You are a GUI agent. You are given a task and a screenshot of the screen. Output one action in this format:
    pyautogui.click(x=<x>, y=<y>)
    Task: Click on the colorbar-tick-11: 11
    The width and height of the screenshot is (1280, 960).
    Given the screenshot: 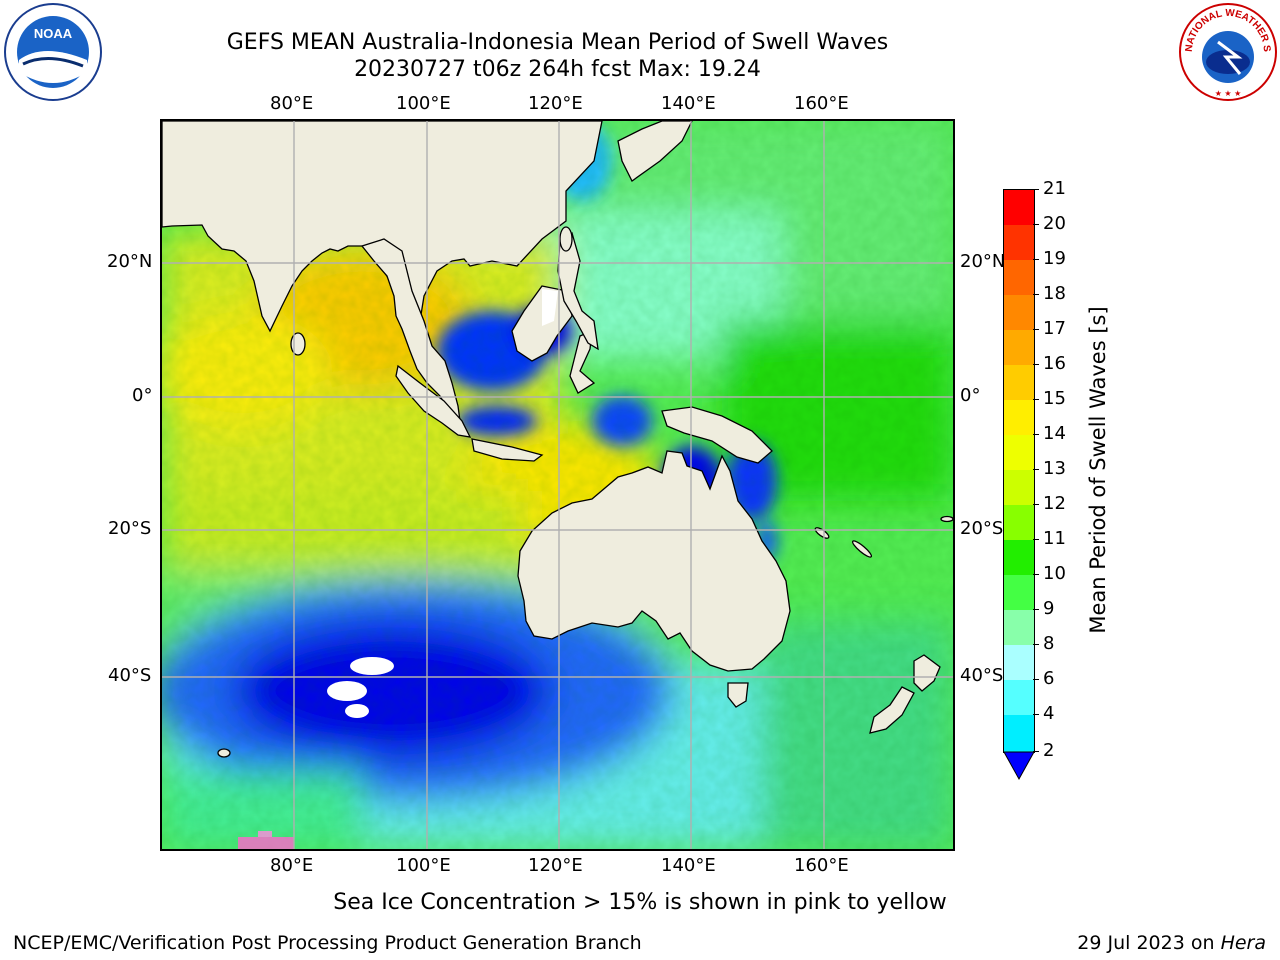 What is the action you would take?
    pyautogui.click(x=1054, y=538)
    